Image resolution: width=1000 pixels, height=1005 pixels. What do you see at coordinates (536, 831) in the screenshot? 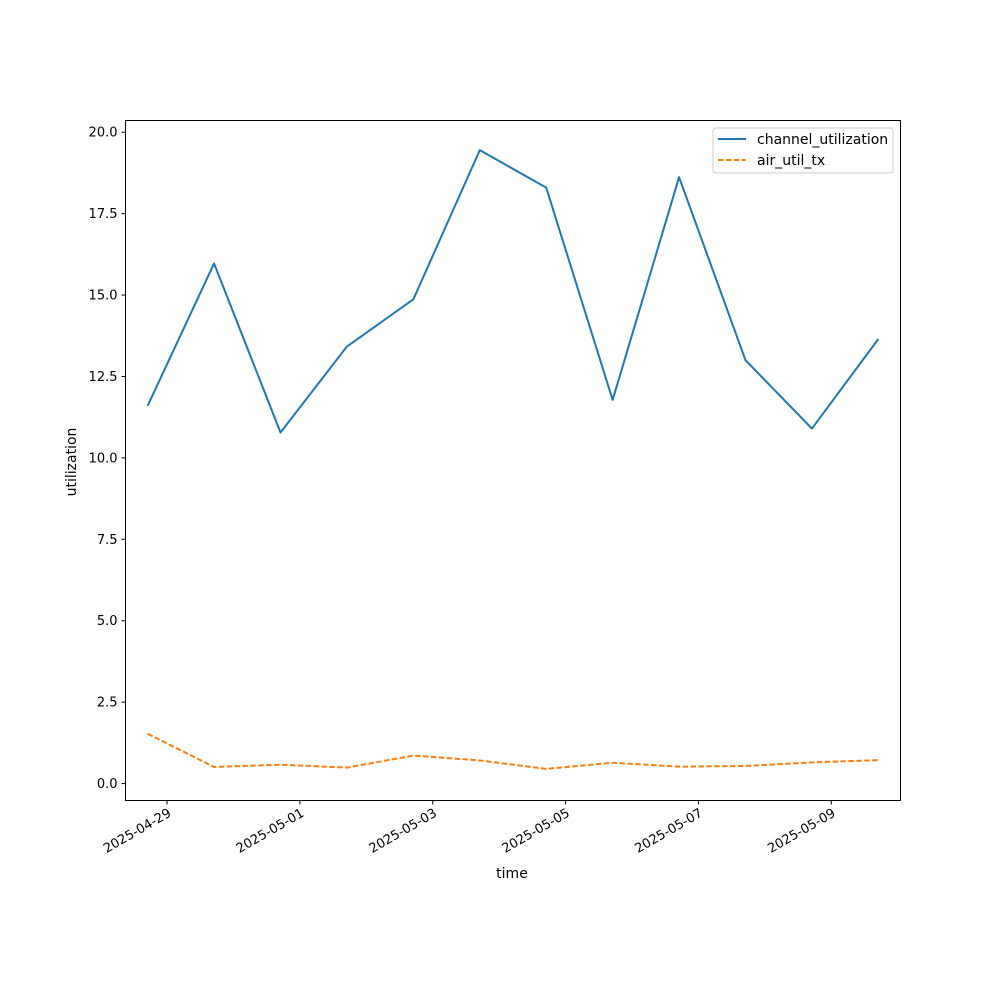
I see `x-tick-label: 2025-05-05` at bounding box center [536, 831].